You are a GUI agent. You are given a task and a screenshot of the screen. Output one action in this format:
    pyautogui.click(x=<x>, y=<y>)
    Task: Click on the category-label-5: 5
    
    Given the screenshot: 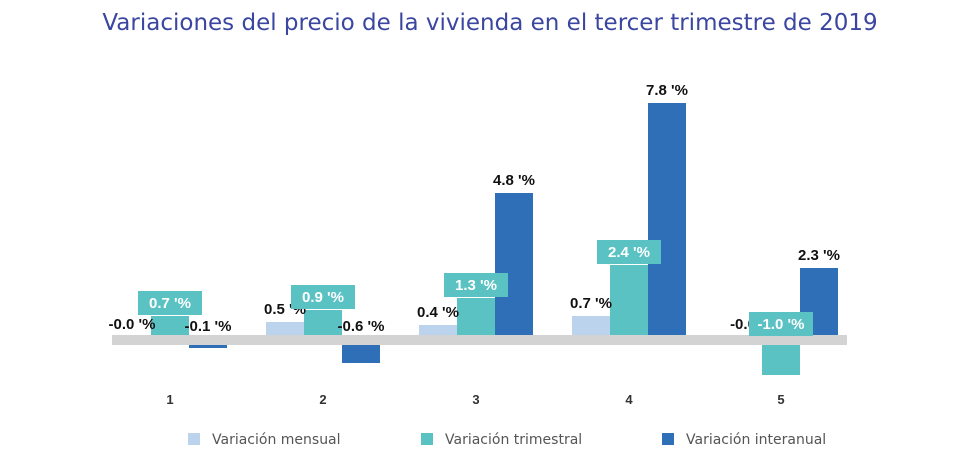 What is the action you would take?
    pyautogui.click(x=780, y=399)
    